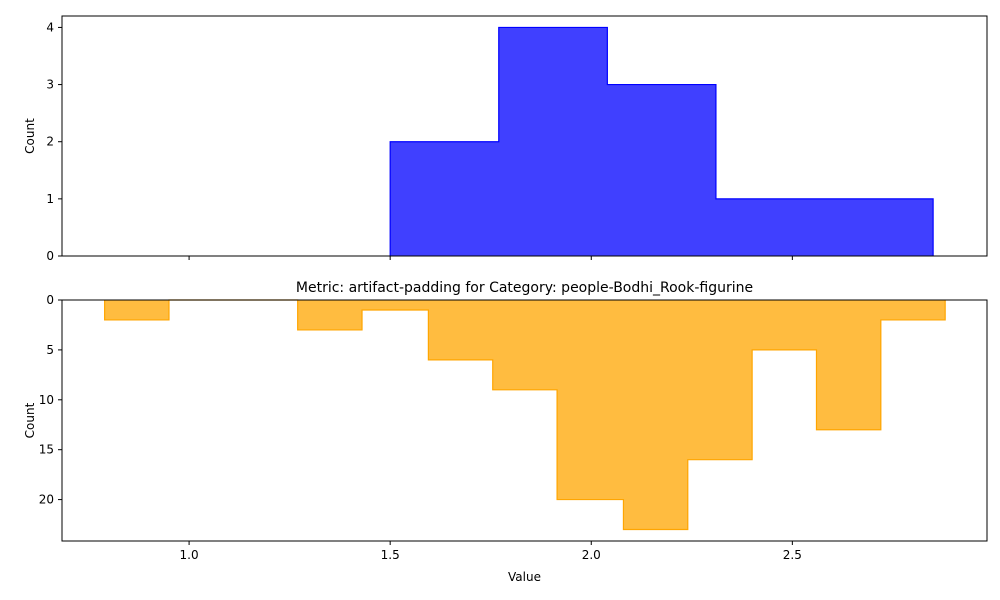 The height and width of the screenshot is (600, 1000). Describe the element at coordinates (390, 555) in the screenshot. I see `bottom-x-tick-label: 1.5` at that location.